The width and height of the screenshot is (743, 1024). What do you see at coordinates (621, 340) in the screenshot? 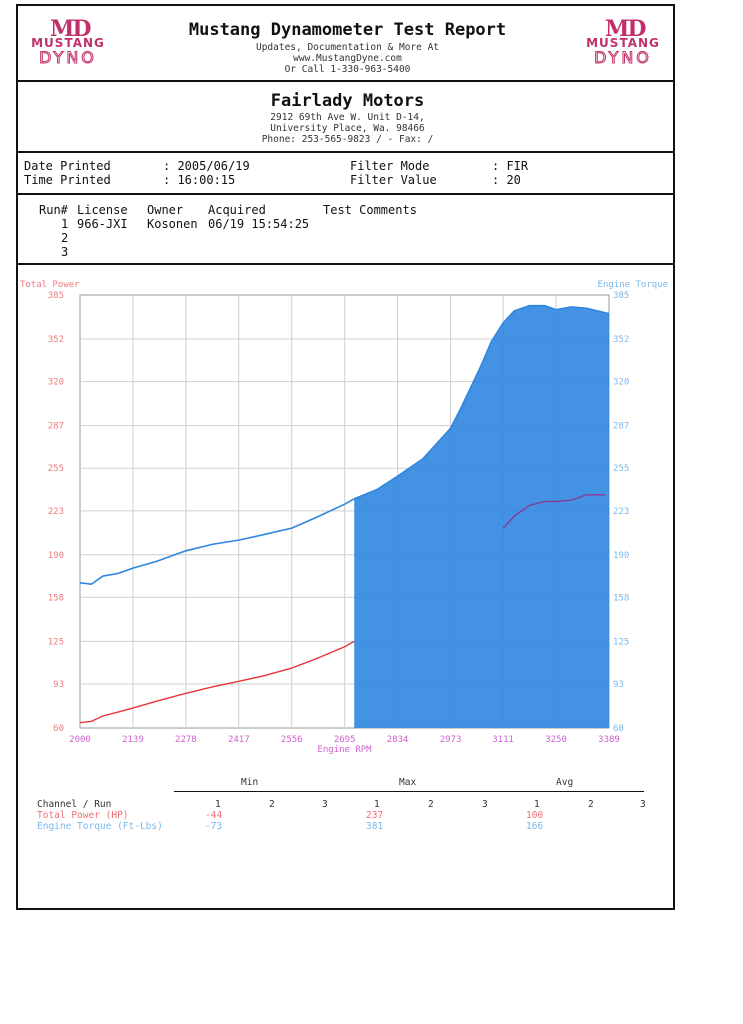
I see `y-tick-label-right: 352` at bounding box center [621, 340].